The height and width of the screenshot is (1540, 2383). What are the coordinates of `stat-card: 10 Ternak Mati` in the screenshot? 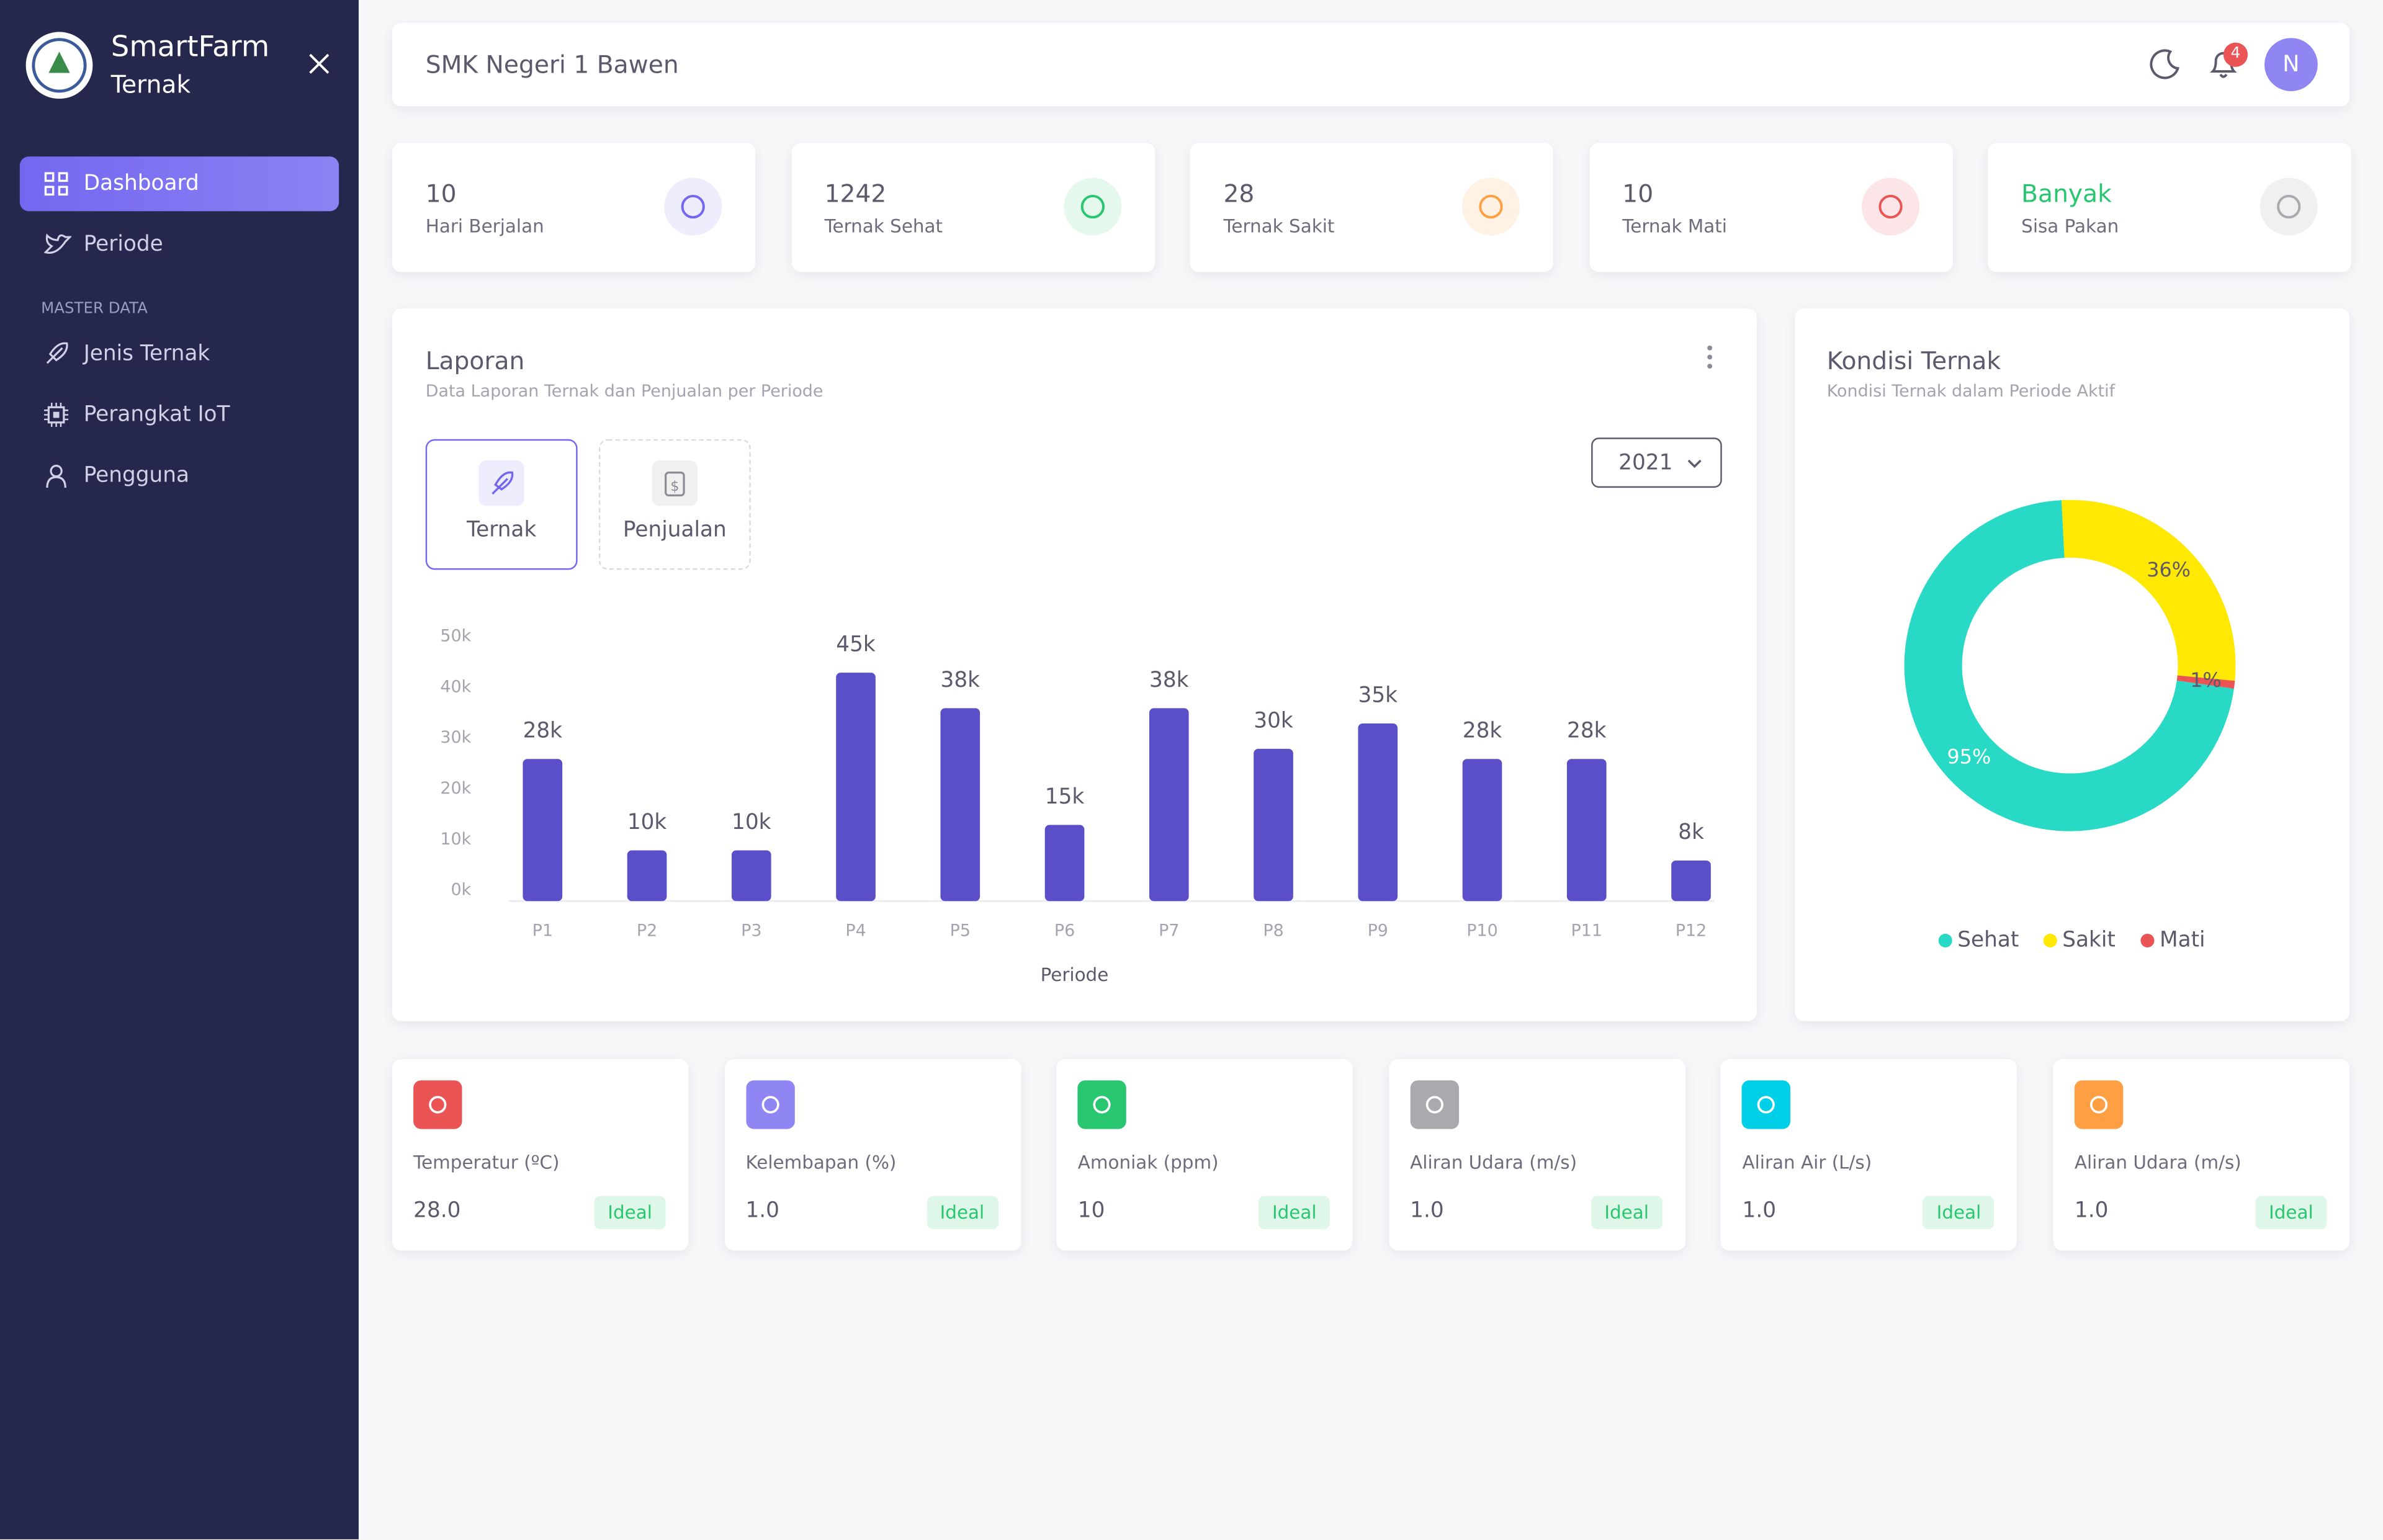 It's located at (1770, 207).